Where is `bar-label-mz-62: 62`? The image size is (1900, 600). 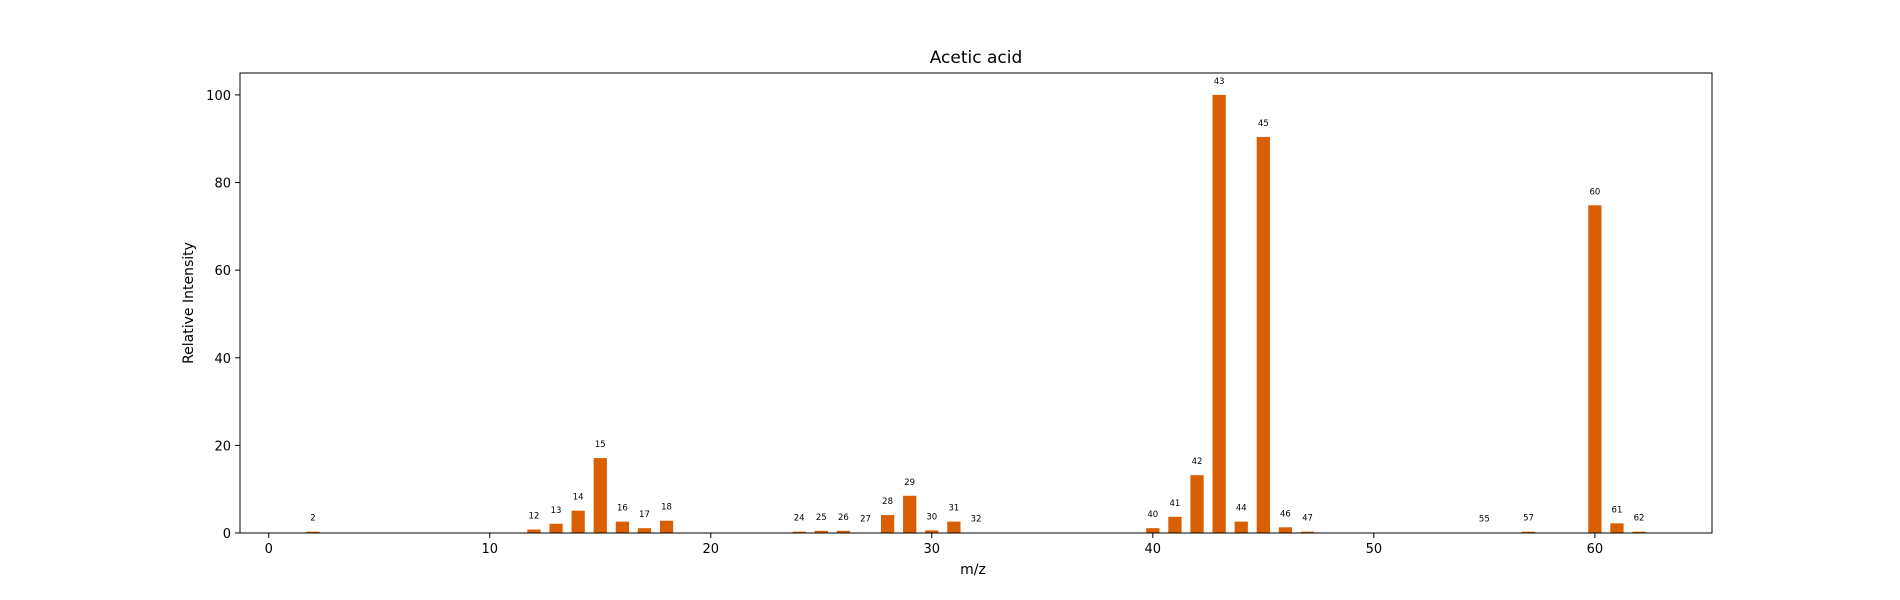
bar-label-mz-62: 62 is located at coordinates (1639, 519).